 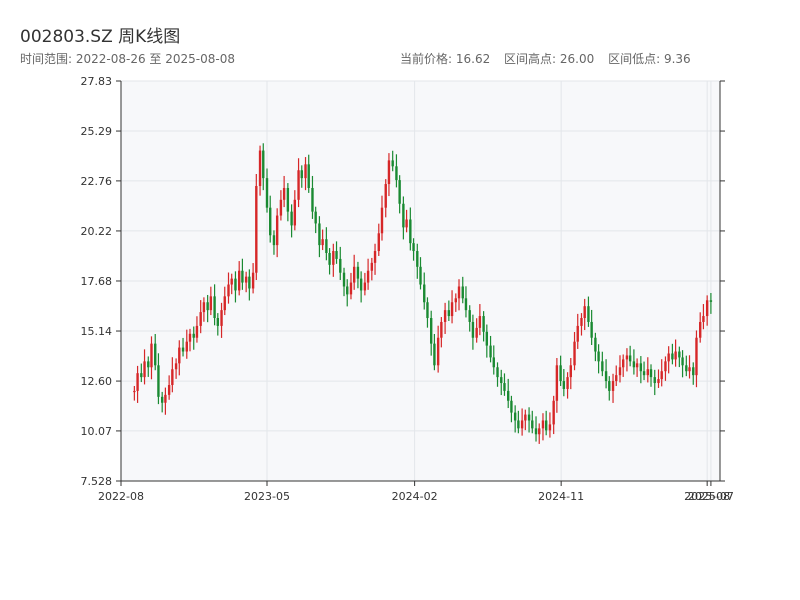 What do you see at coordinates (711, 496) in the screenshot?
I see `x-tick-label: 2025-07` at bounding box center [711, 496].